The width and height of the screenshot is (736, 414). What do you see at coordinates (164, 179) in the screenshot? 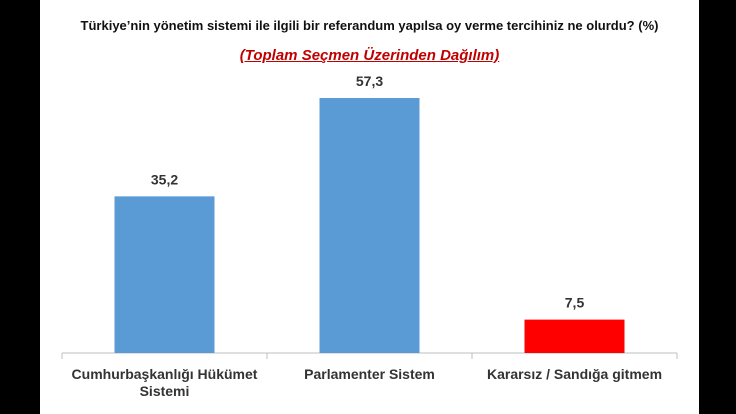
I see `value-label: 35,2` at bounding box center [164, 179].